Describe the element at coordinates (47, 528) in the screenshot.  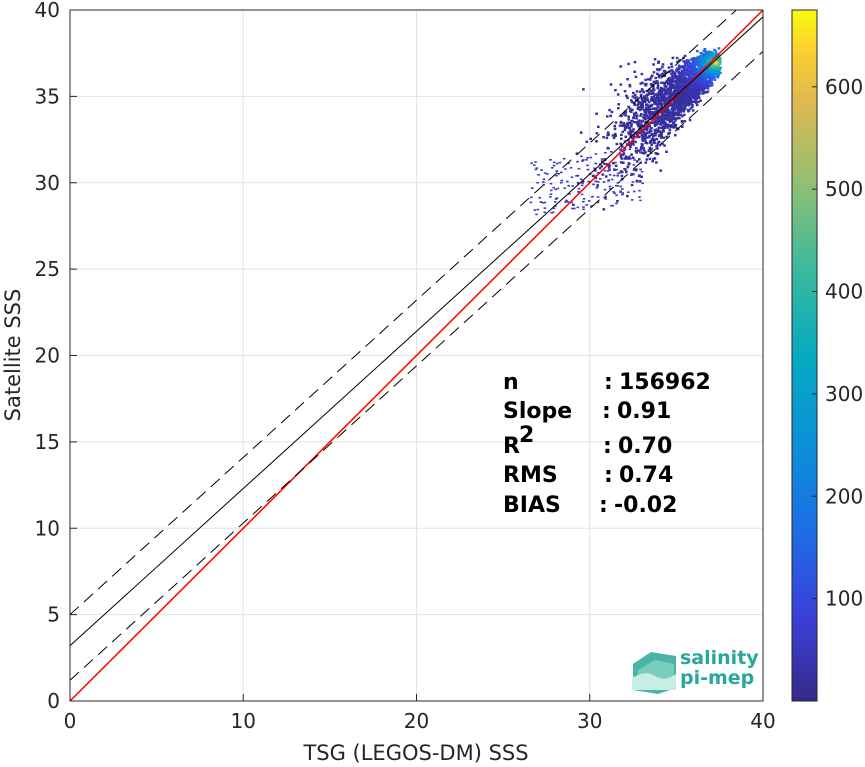
I see `y-tick-label: 10` at that location.